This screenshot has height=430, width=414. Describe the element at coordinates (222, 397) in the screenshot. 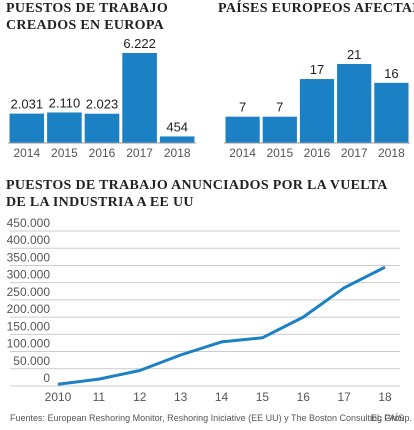

I see `x-tick-label: 14` at that location.